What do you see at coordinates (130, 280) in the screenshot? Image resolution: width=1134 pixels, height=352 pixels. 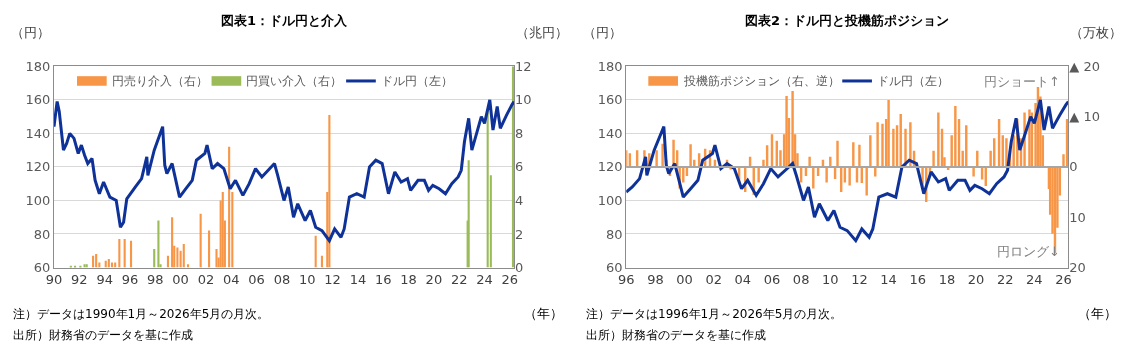 I see `x-tick-label: 96` at bounding box center [130, 280].